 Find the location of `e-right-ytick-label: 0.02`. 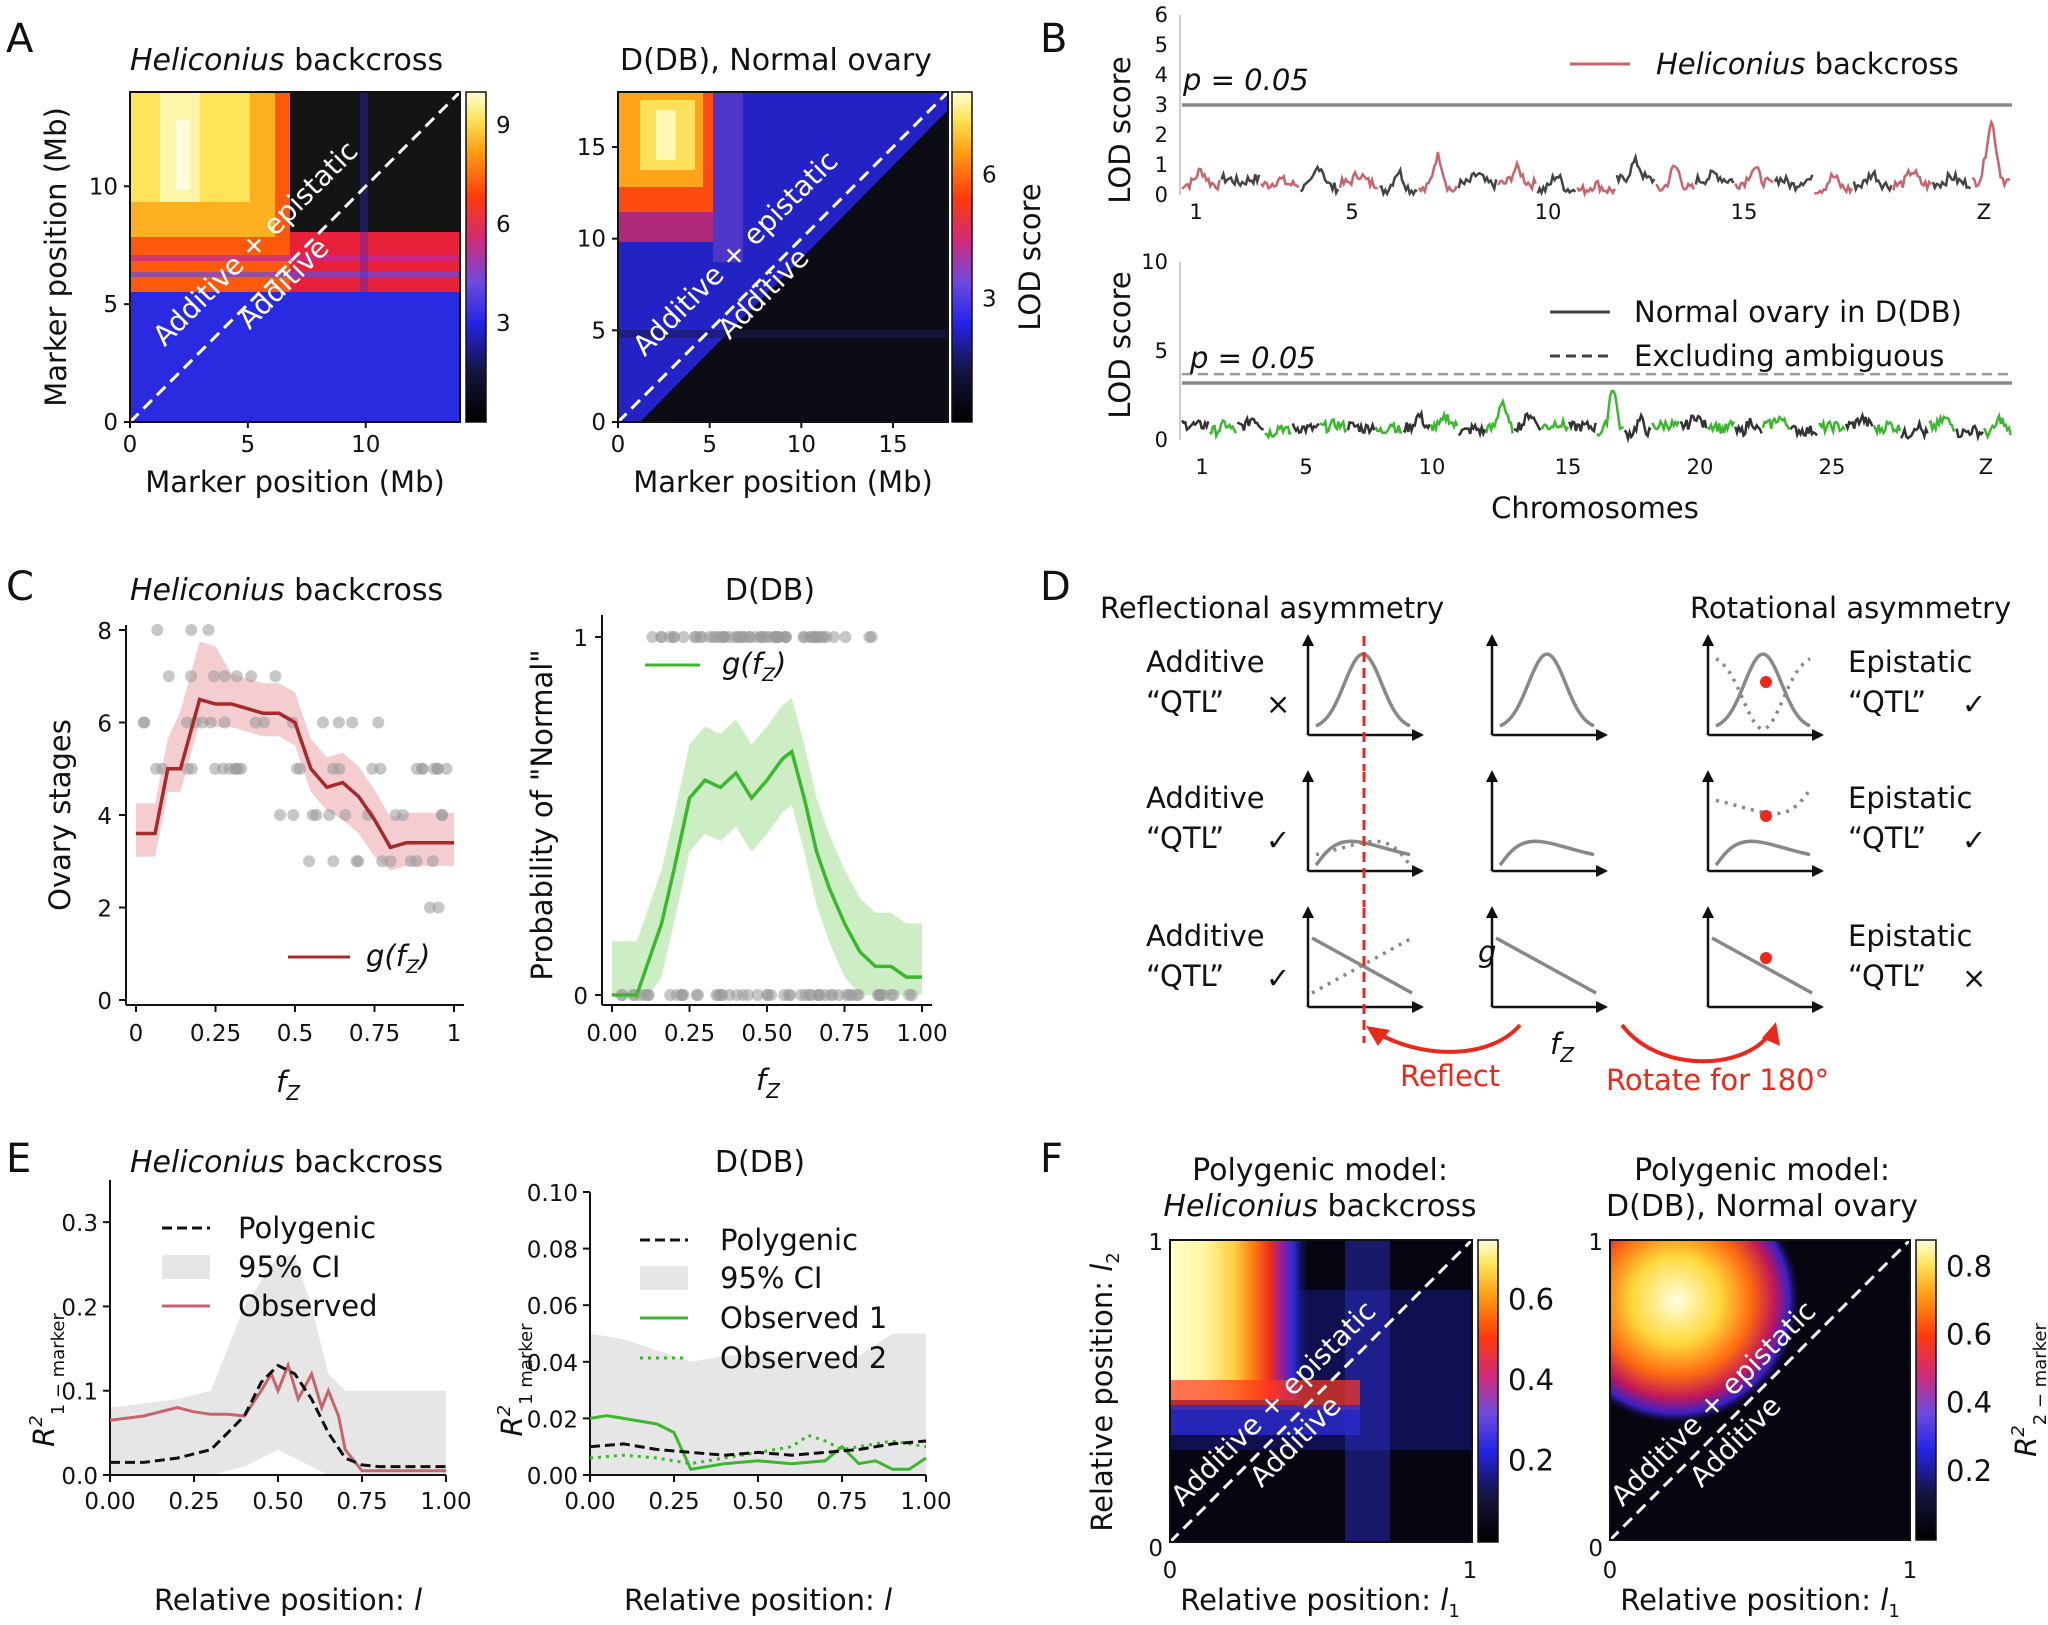

e-right-ytick-label: 0.02 is located at coordinates (552, 1420).